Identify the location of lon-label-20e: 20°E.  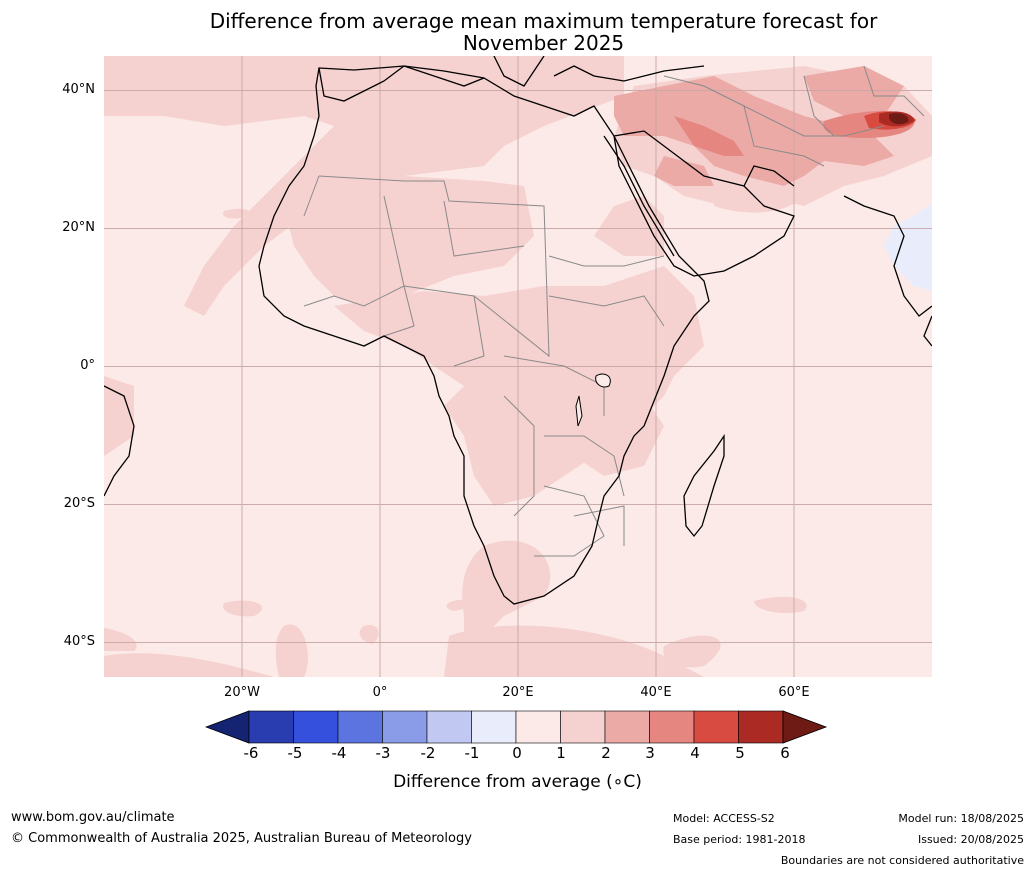
(518, 692).